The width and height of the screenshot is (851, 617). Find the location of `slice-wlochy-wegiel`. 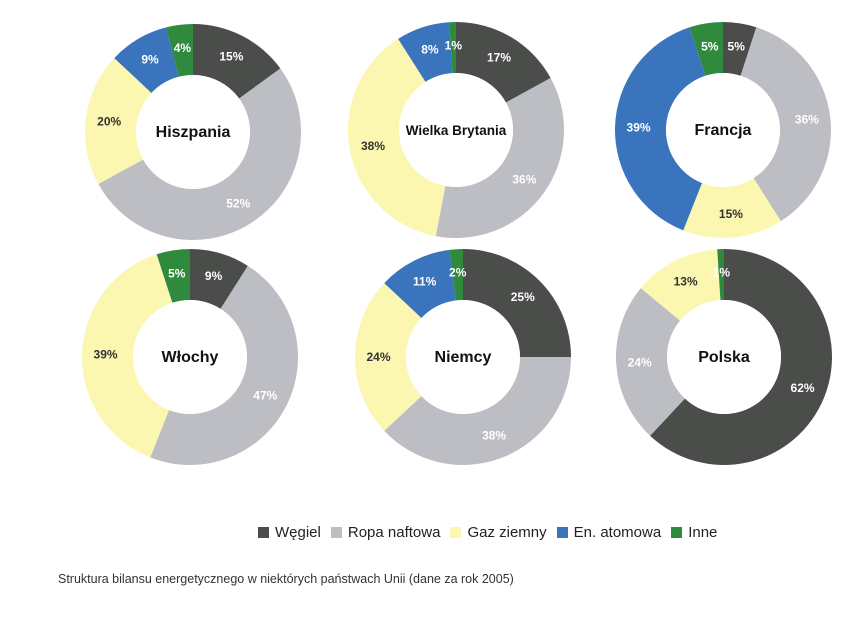

slice-wlochy-wegiel is located at coordinates (219, 279).